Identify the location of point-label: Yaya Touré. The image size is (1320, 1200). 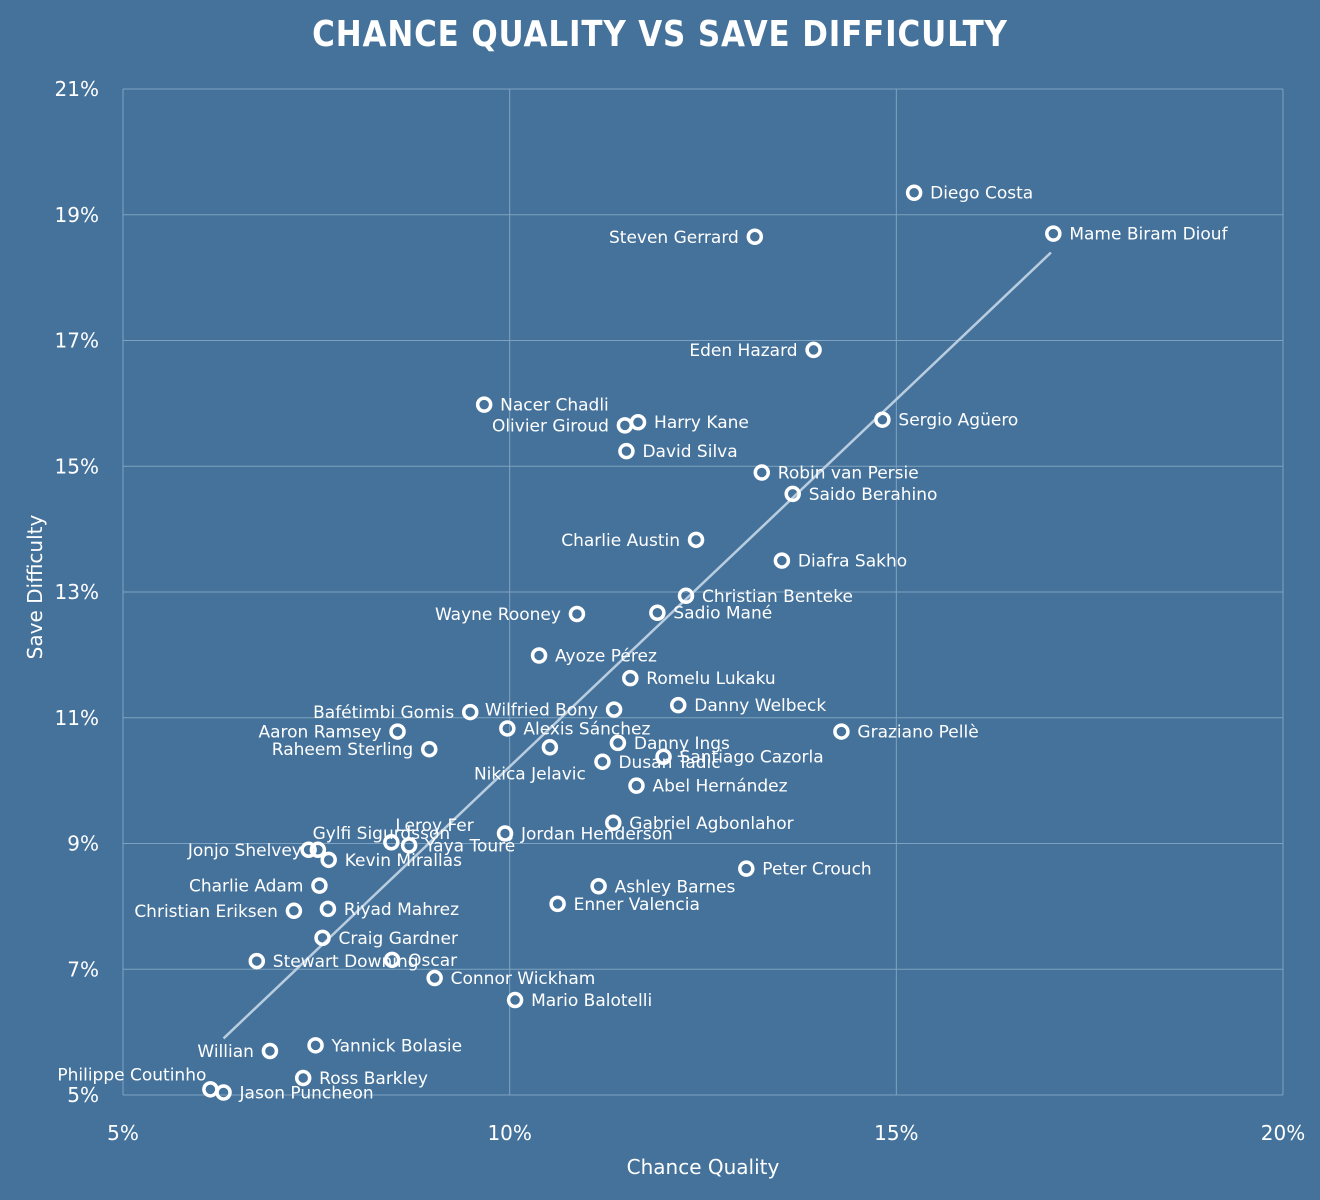
(469, 846).